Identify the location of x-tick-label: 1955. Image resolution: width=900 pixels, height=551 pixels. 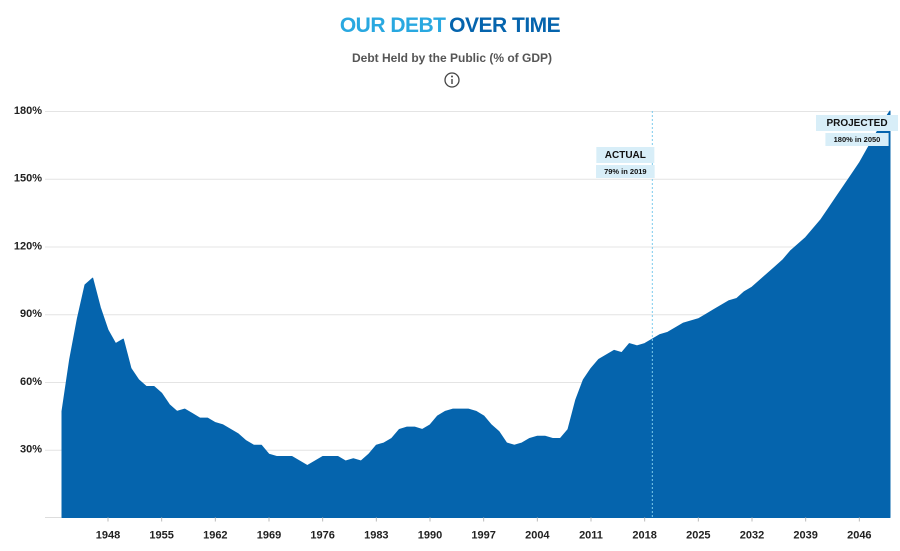
(161, 535).